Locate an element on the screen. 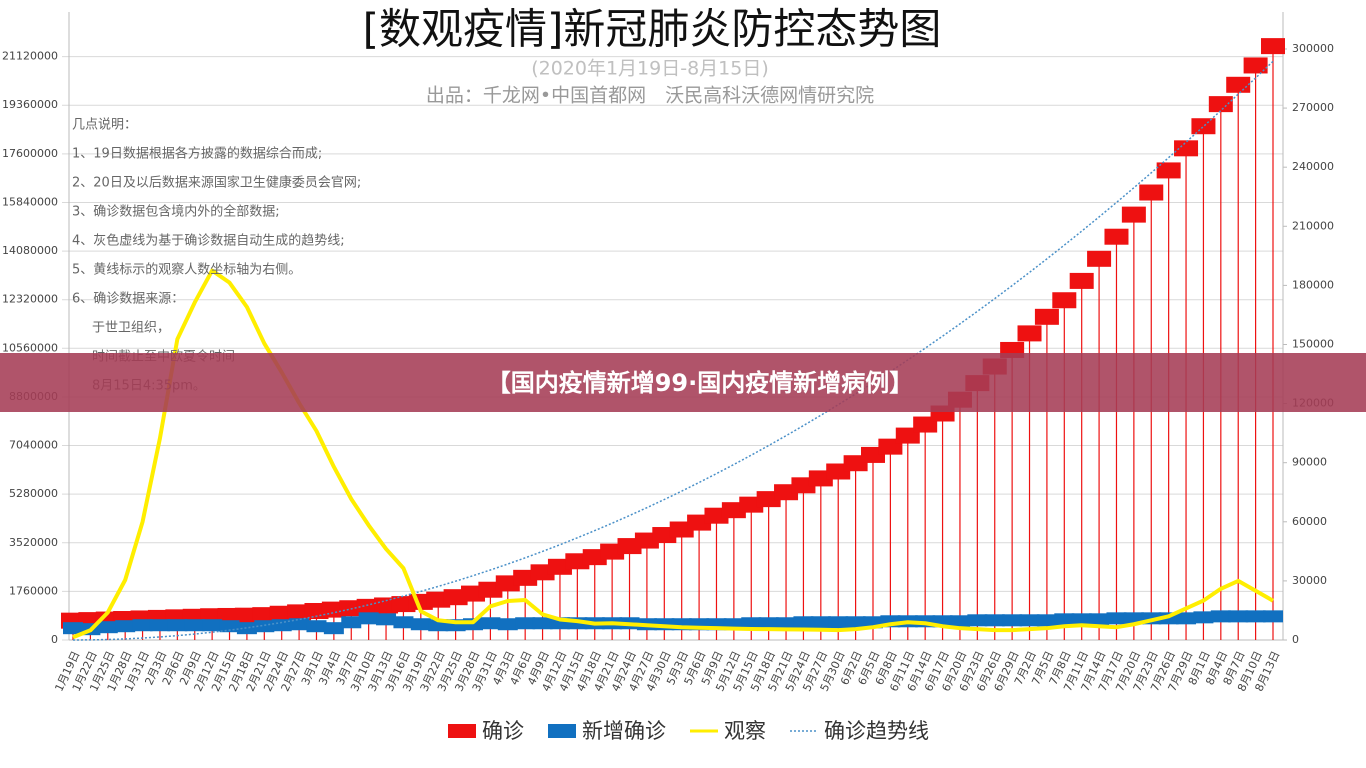  note-line: 2、20日及以后数据来源国家卫生健康委员会官网; is located at coordinates (216, 183).